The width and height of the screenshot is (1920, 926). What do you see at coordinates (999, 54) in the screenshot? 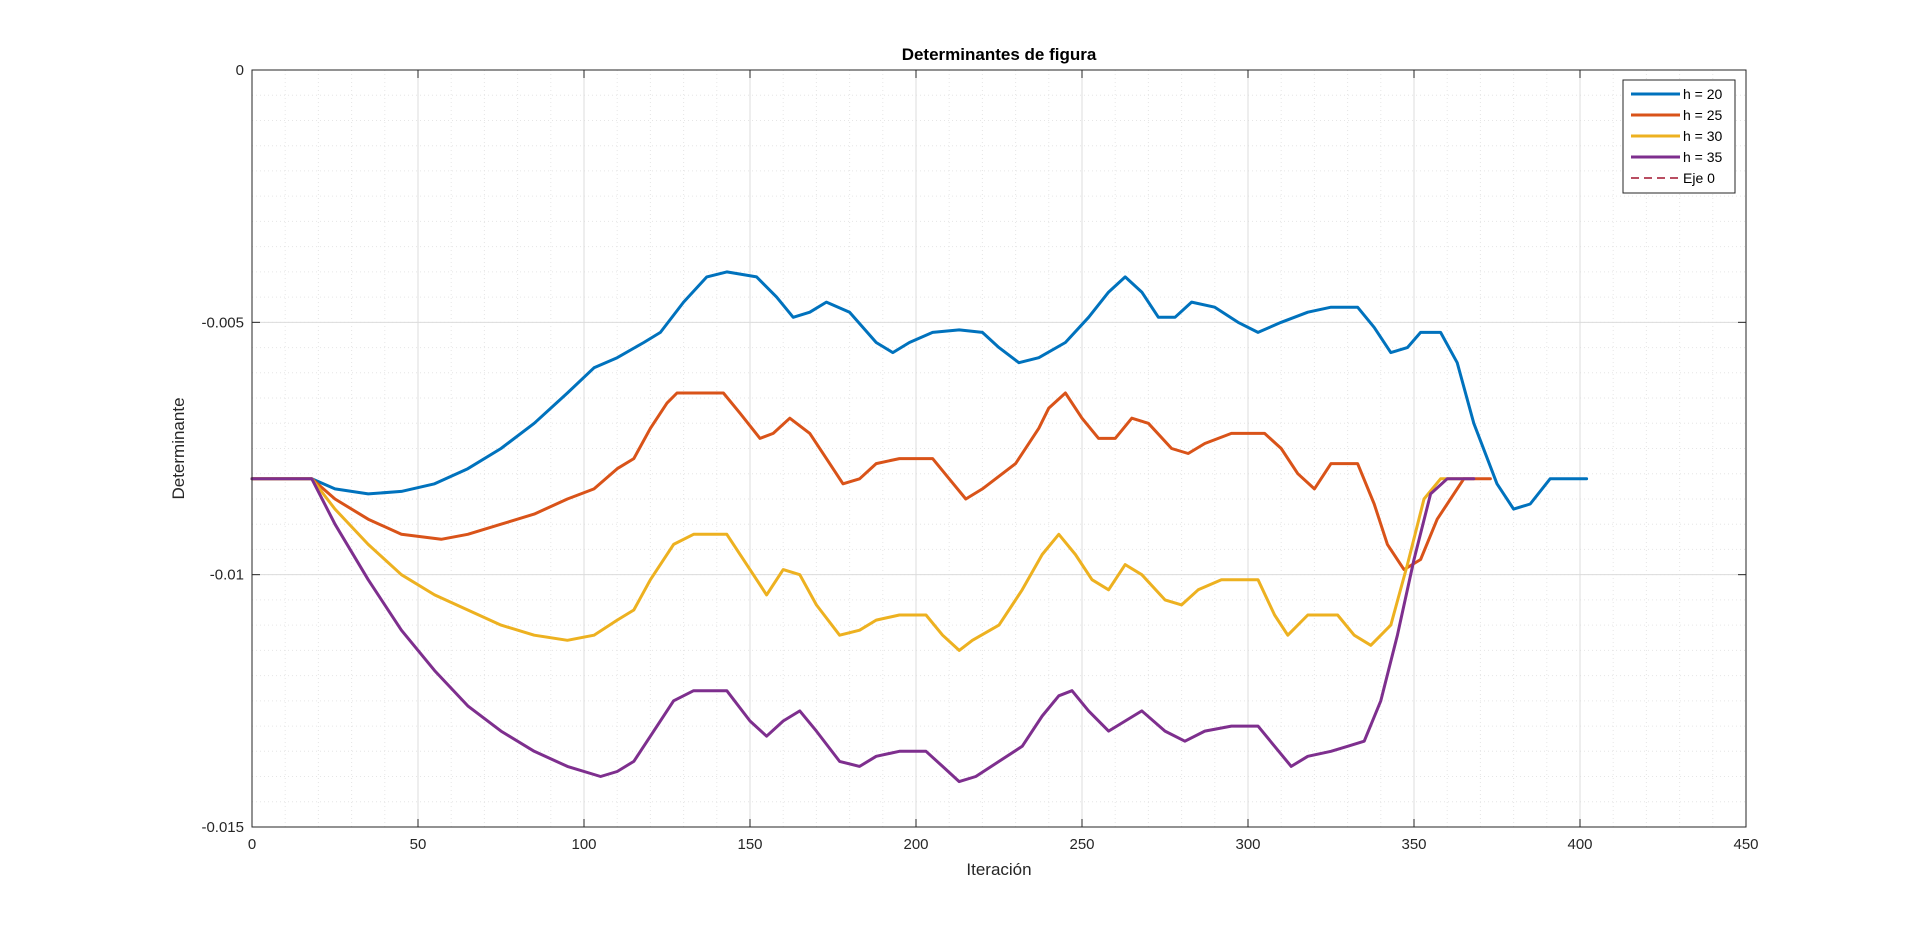
I see `chart-title: Determinantes de figura` at bounding box center [999, 54].